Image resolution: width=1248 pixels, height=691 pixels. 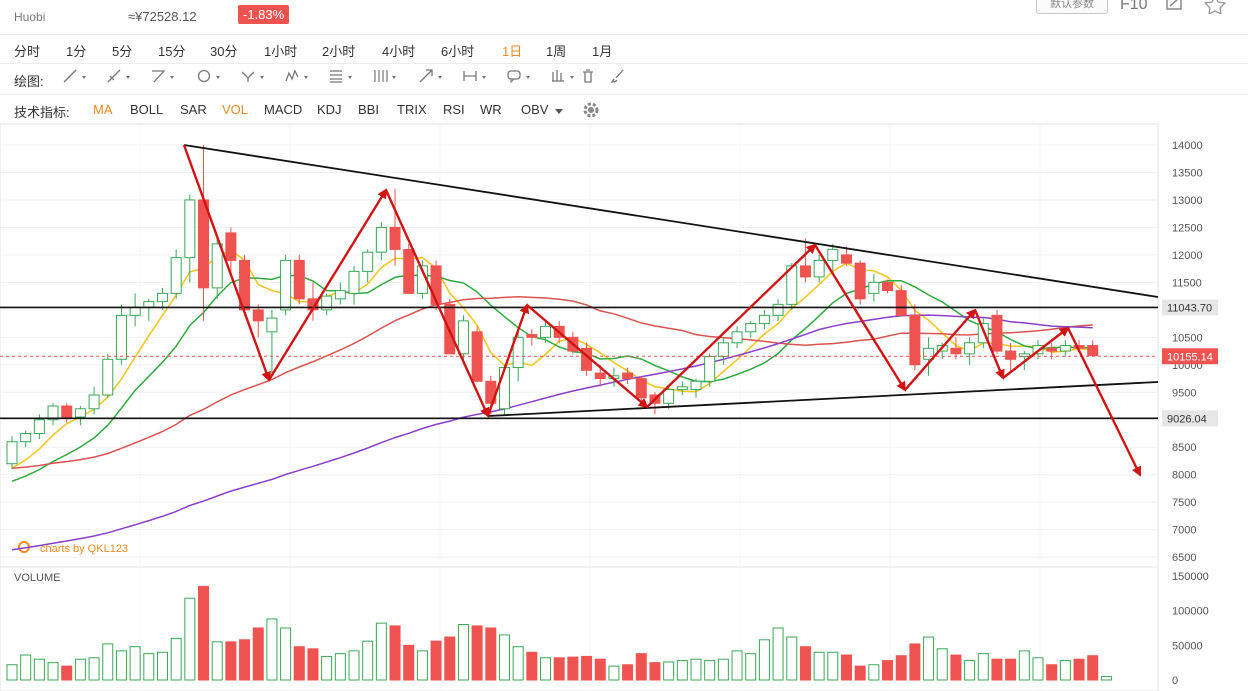 What do you see at coordinates (458, 51) in the screenshot?
I see `timeframe-8: 6小时` at bounding box center [458, 51].